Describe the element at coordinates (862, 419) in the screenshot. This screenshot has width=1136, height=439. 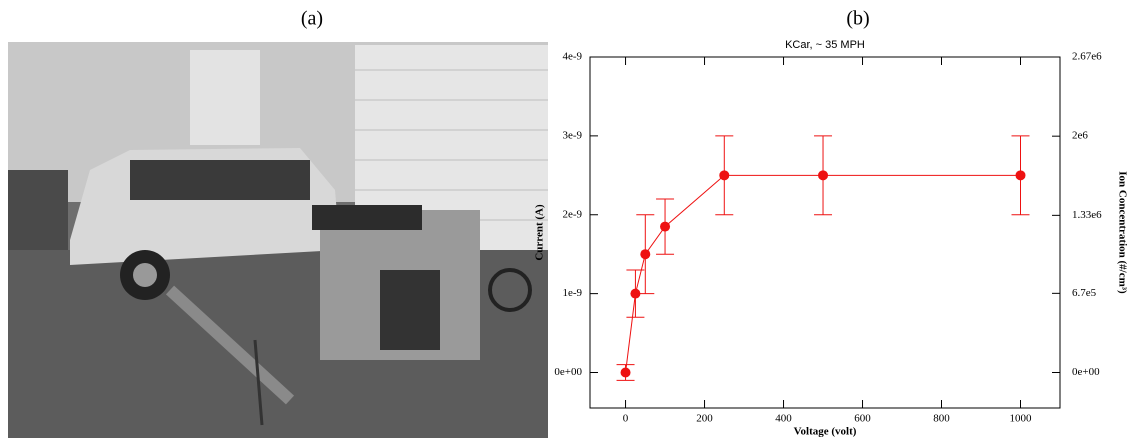
I see `x-tick-label: 600` at that location.